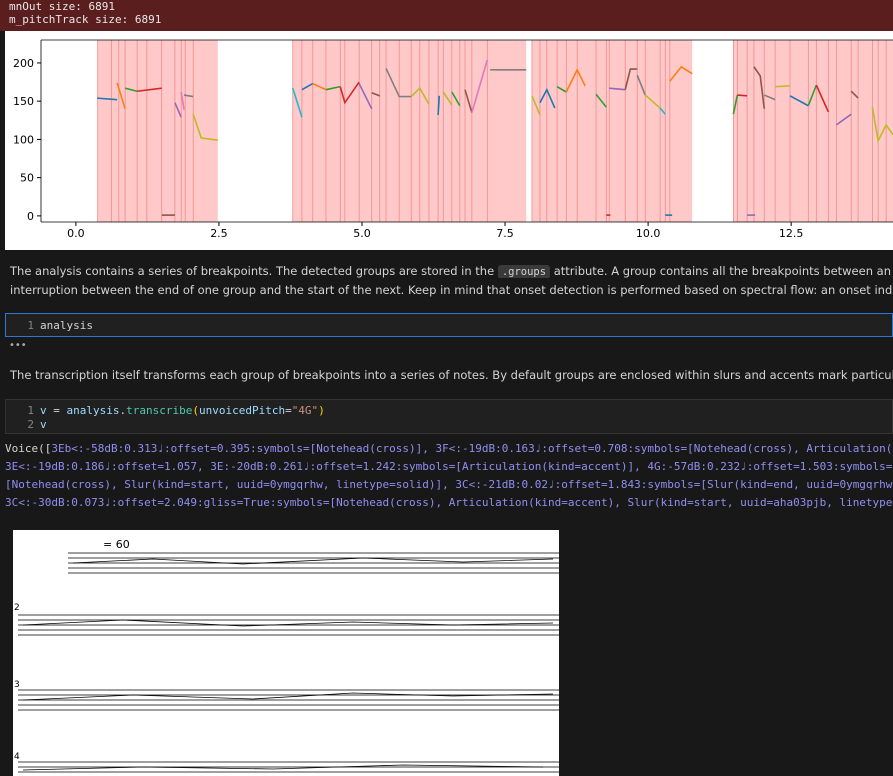 Image resolution: width=893 pixels, height=776 pixels. I want to click on y-tick-label: 0, so click(30, 216).